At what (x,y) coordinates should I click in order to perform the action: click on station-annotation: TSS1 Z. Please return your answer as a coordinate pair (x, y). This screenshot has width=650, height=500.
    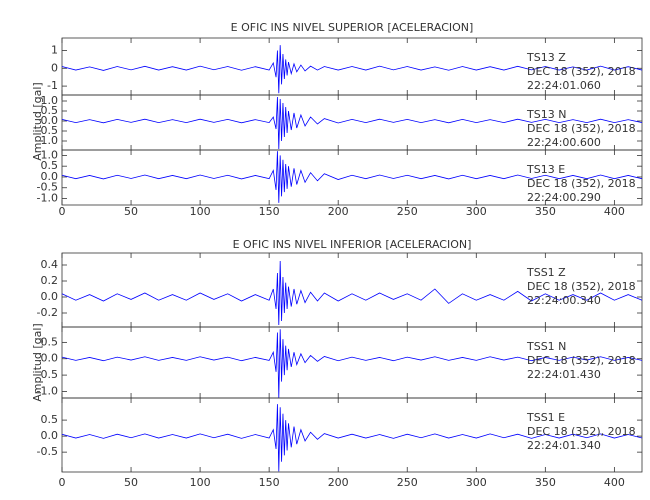
    Looking at the image, I should click on (546, 272).